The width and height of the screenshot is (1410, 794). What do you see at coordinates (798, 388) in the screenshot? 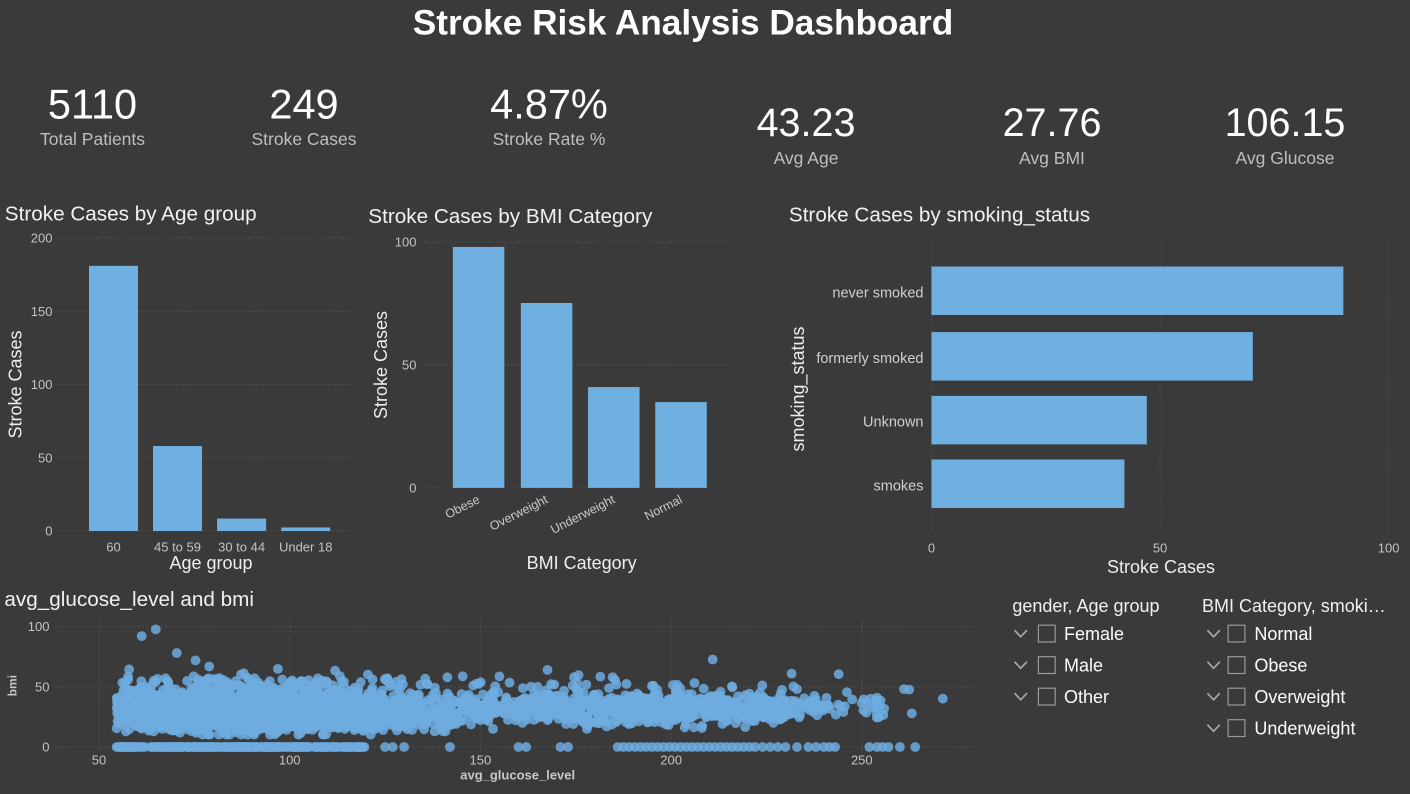
I see `svg-text: smoking_status` at bounding box center [798, 388].